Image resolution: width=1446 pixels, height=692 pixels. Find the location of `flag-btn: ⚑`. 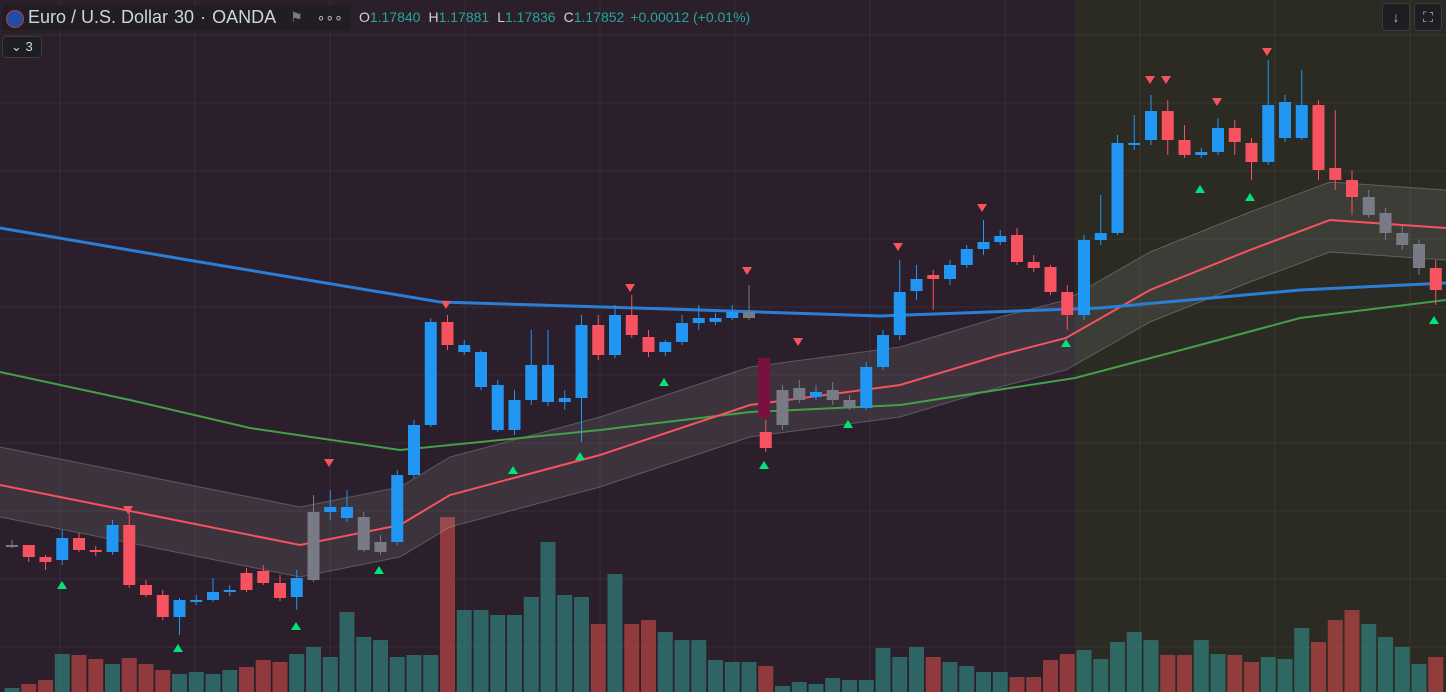

flag-btn: ⚑ is located at coordinates (296, 16).